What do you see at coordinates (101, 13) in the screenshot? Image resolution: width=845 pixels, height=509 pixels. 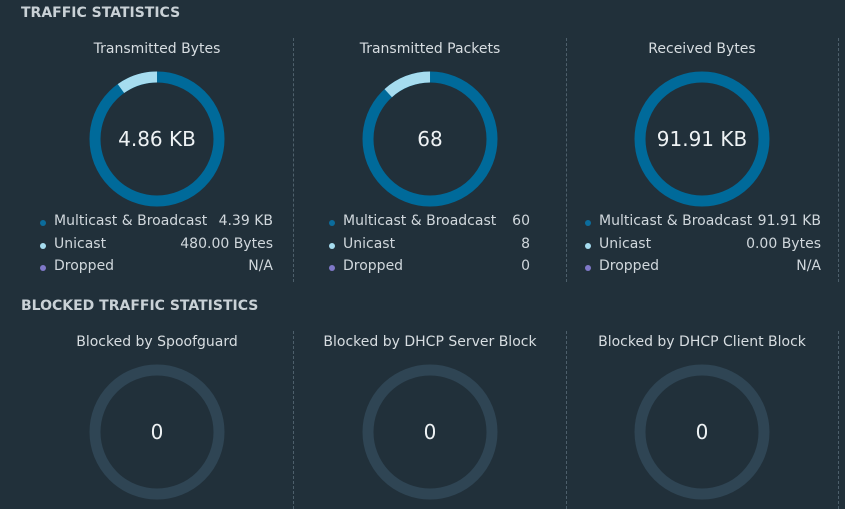 I see `traffic-statistics-heading: TRAFFIC STATISTICS` at bounding box center [101, 13].